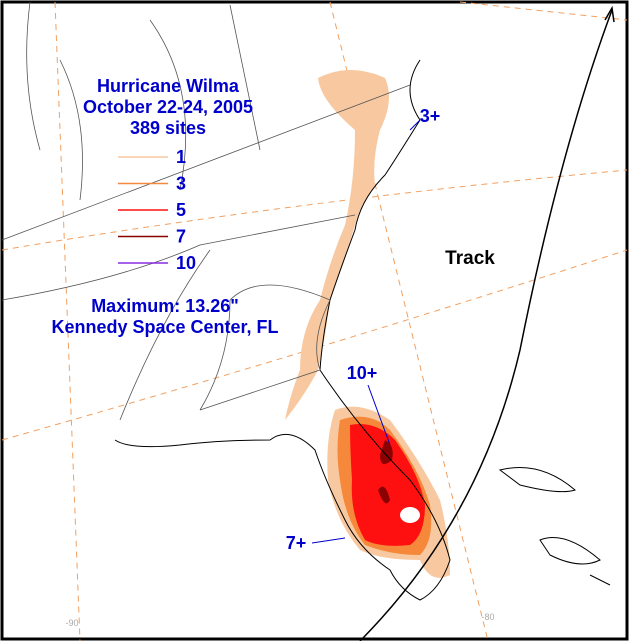 This screenshot has height=641, width=629. Describe the element at coordinates (362, 373) in the screenshot. I see `annotation: 10+` at that location.